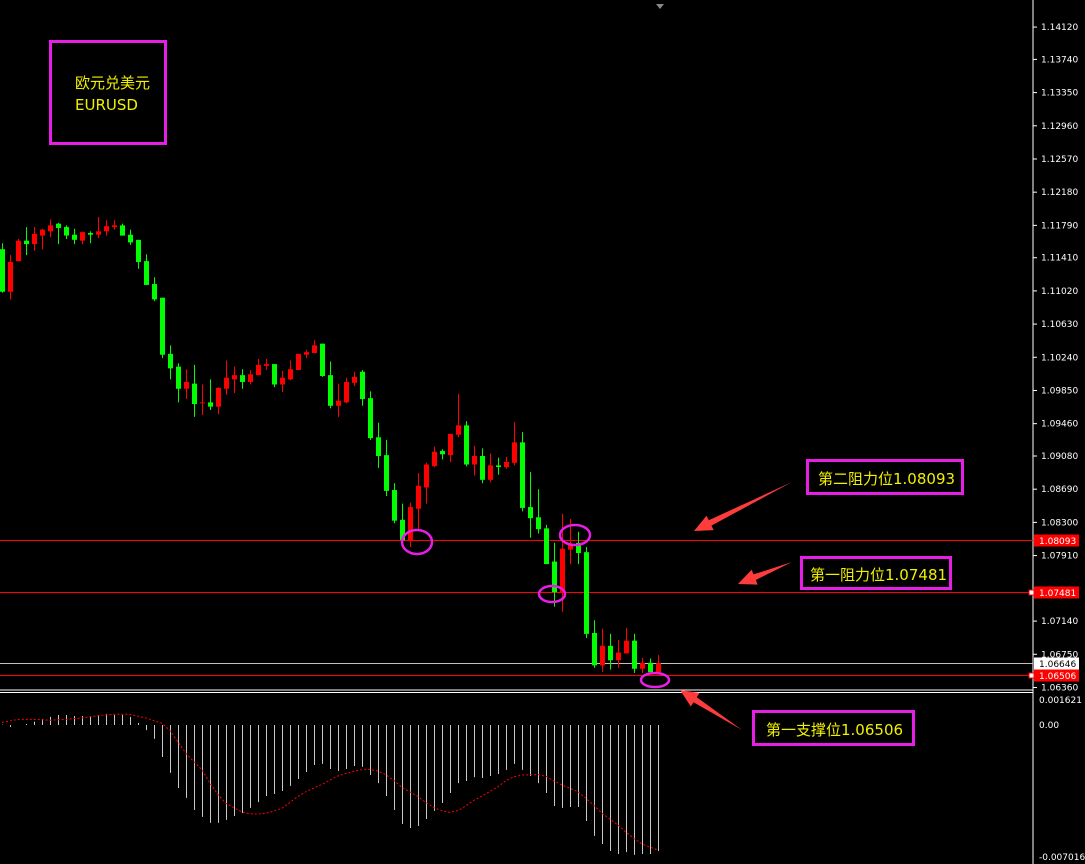 The image size is (1085, 864). Describe the element at coordinates (1059, 226) in the screenshot. I see `price-tick-label: 1.11790` at that location.